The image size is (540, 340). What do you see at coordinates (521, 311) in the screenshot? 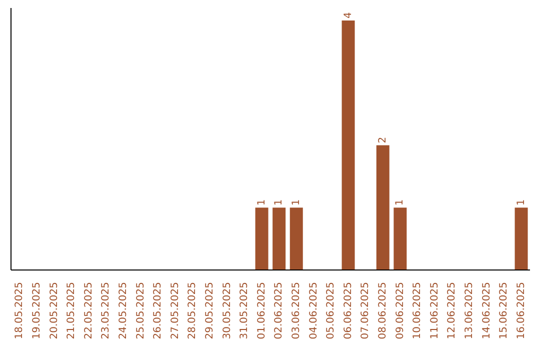
I see `x-tick-label: 16.06.2025` at bounding box center [521, 311].